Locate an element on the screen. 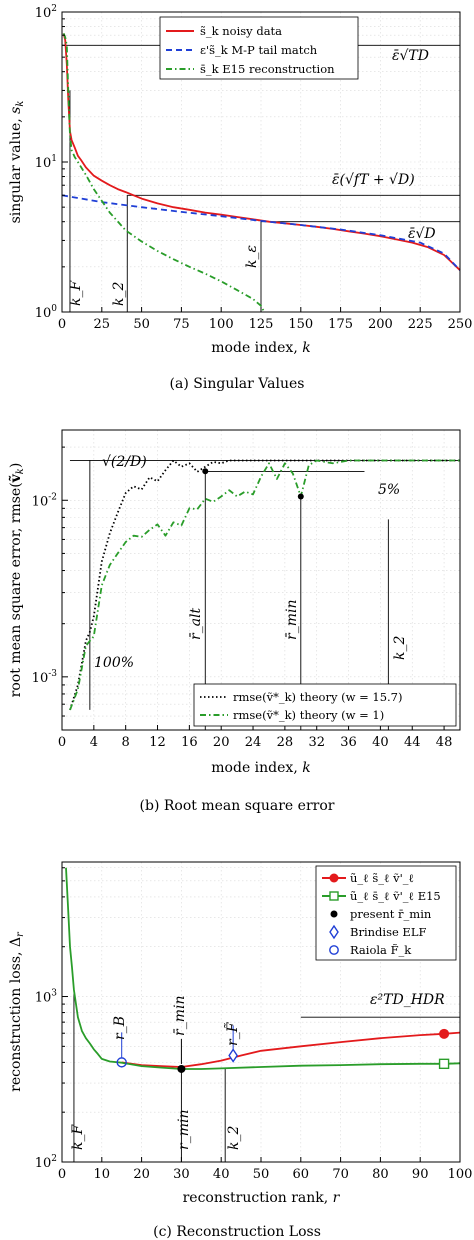  hline-label-a-0: ε̄√TD is located at coordinates (410, 56).